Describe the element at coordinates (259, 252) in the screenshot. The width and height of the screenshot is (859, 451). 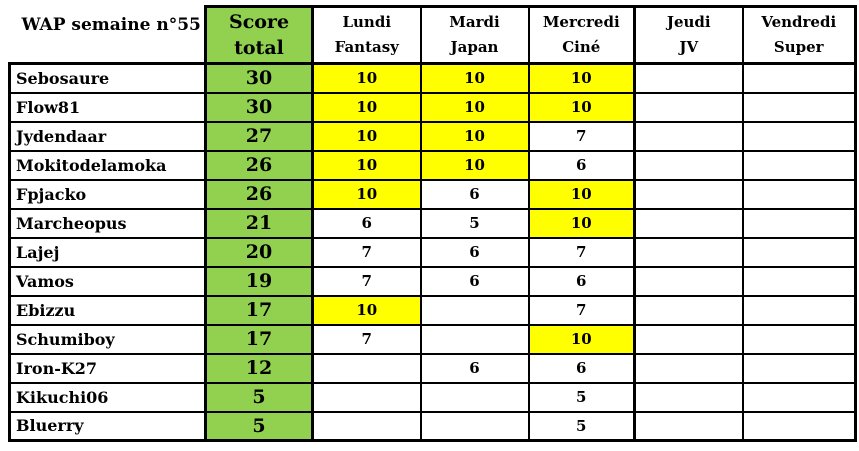
I see `total-score-cell: 20` at that location.